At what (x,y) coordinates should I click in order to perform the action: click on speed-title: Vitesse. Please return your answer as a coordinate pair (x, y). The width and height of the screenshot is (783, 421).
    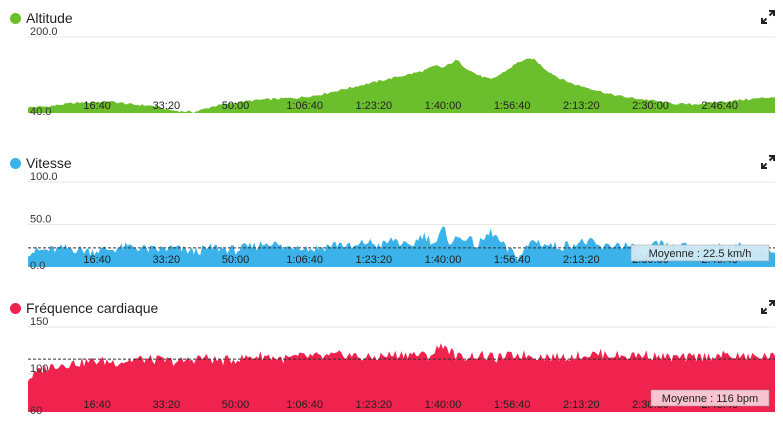
    Looking at the image, I should click on (41, 163).